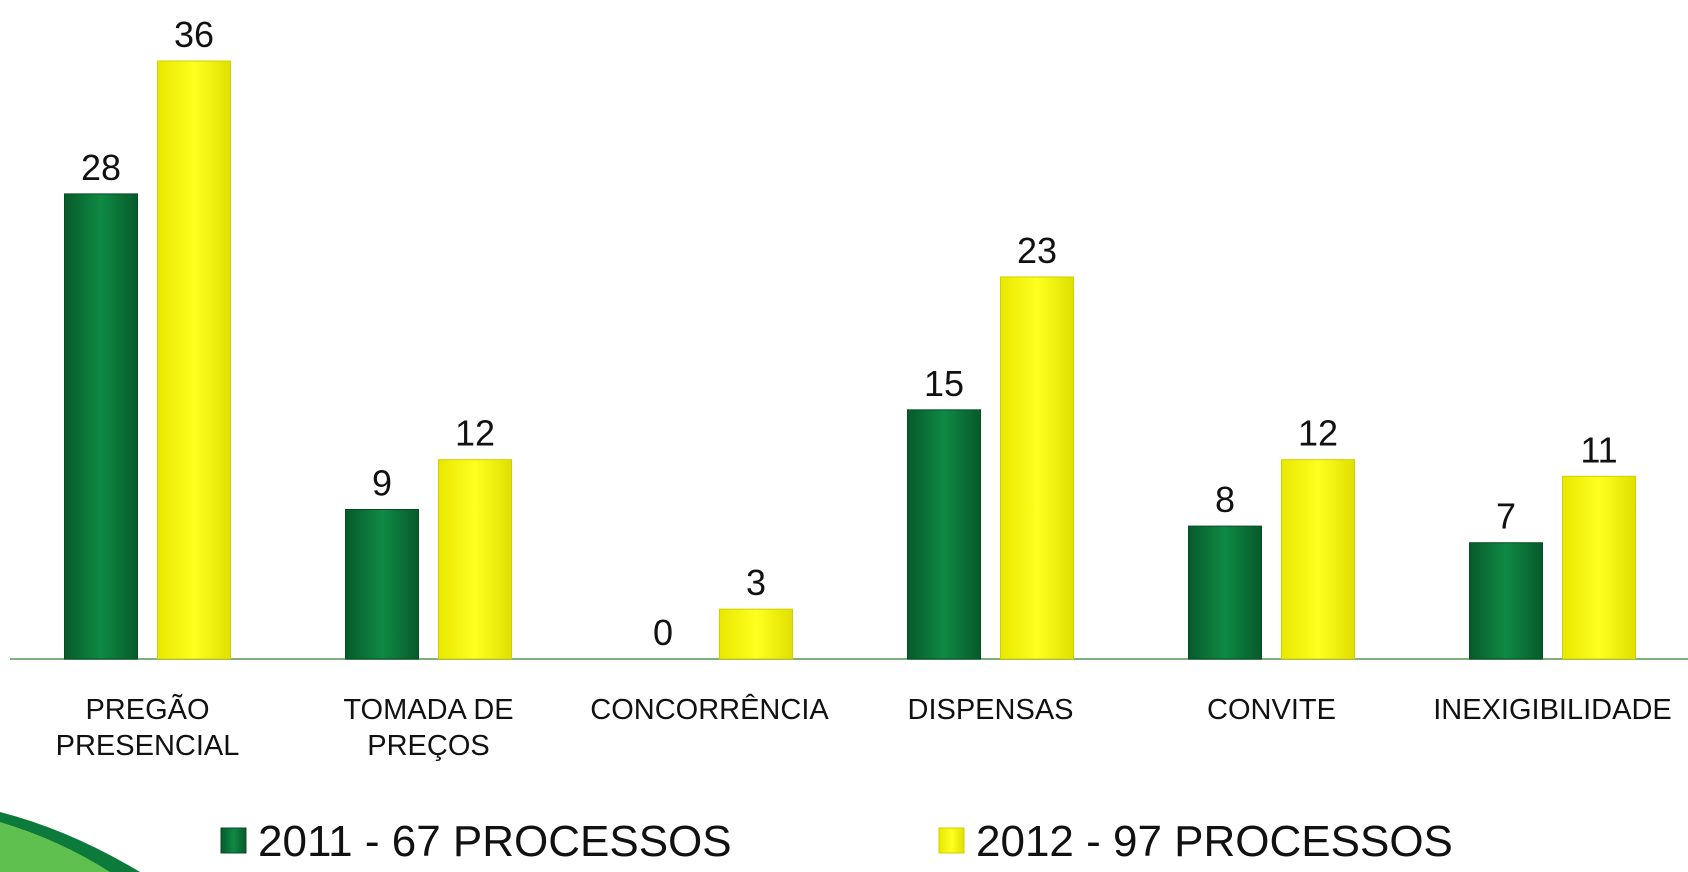 Image resolution: width=1688 pixels, height=872 pixels. What do you see at coordinates (1271, 710) in the screenshot?
I see `x-tick-label: CONVITE` at bounding box center [1271, 710].